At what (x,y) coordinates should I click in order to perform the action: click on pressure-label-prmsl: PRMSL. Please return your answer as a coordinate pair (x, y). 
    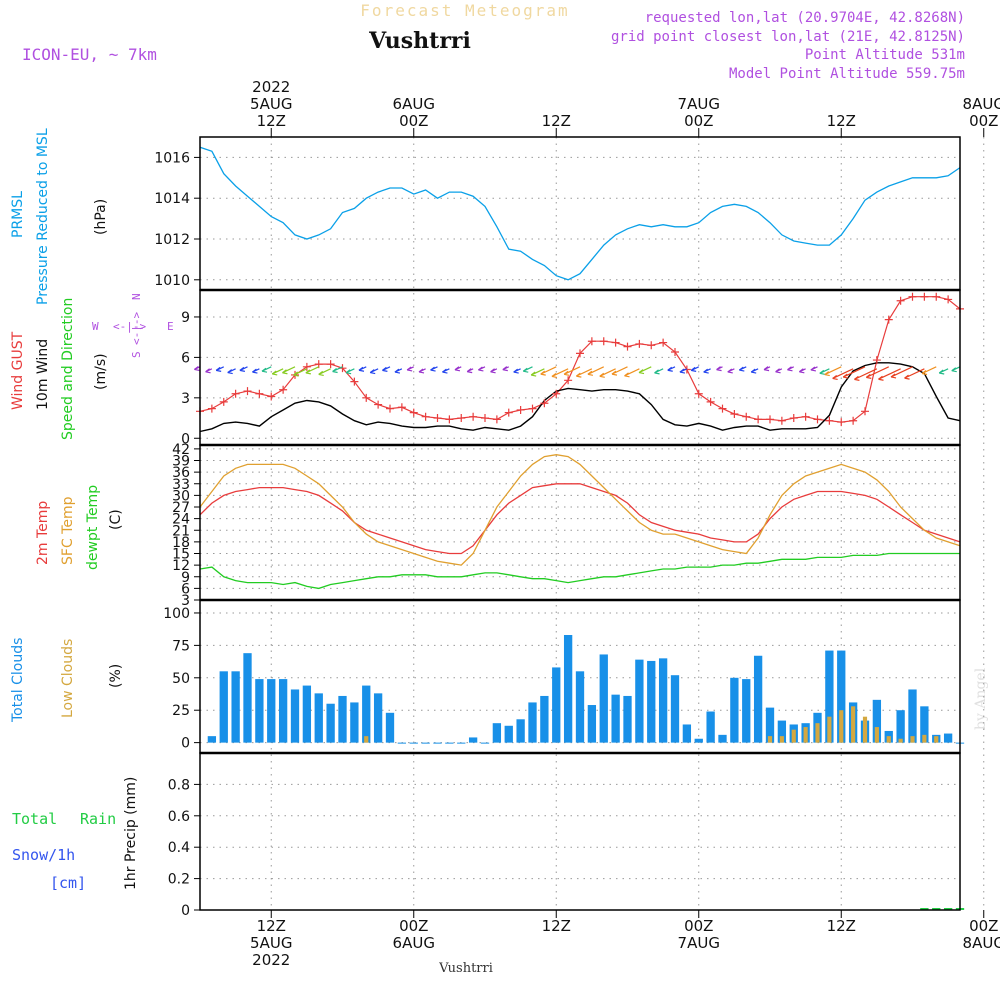
    Looking at the image, I should click on (18, 214).